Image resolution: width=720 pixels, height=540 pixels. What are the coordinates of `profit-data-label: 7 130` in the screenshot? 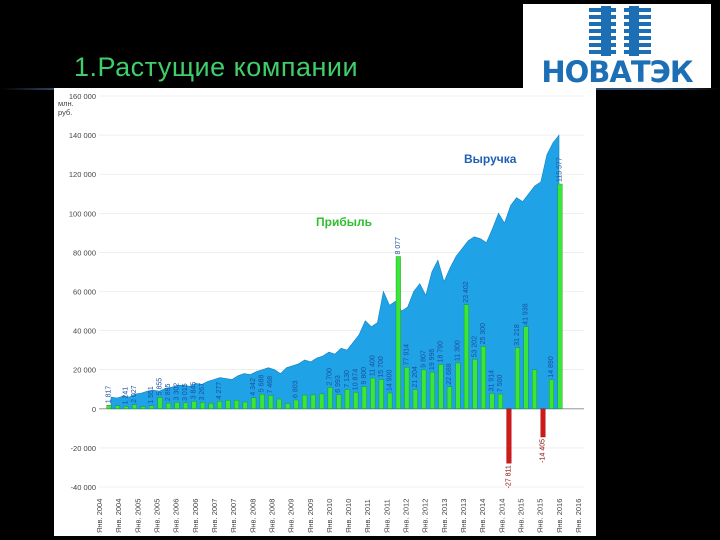 It's located at (347, 379).